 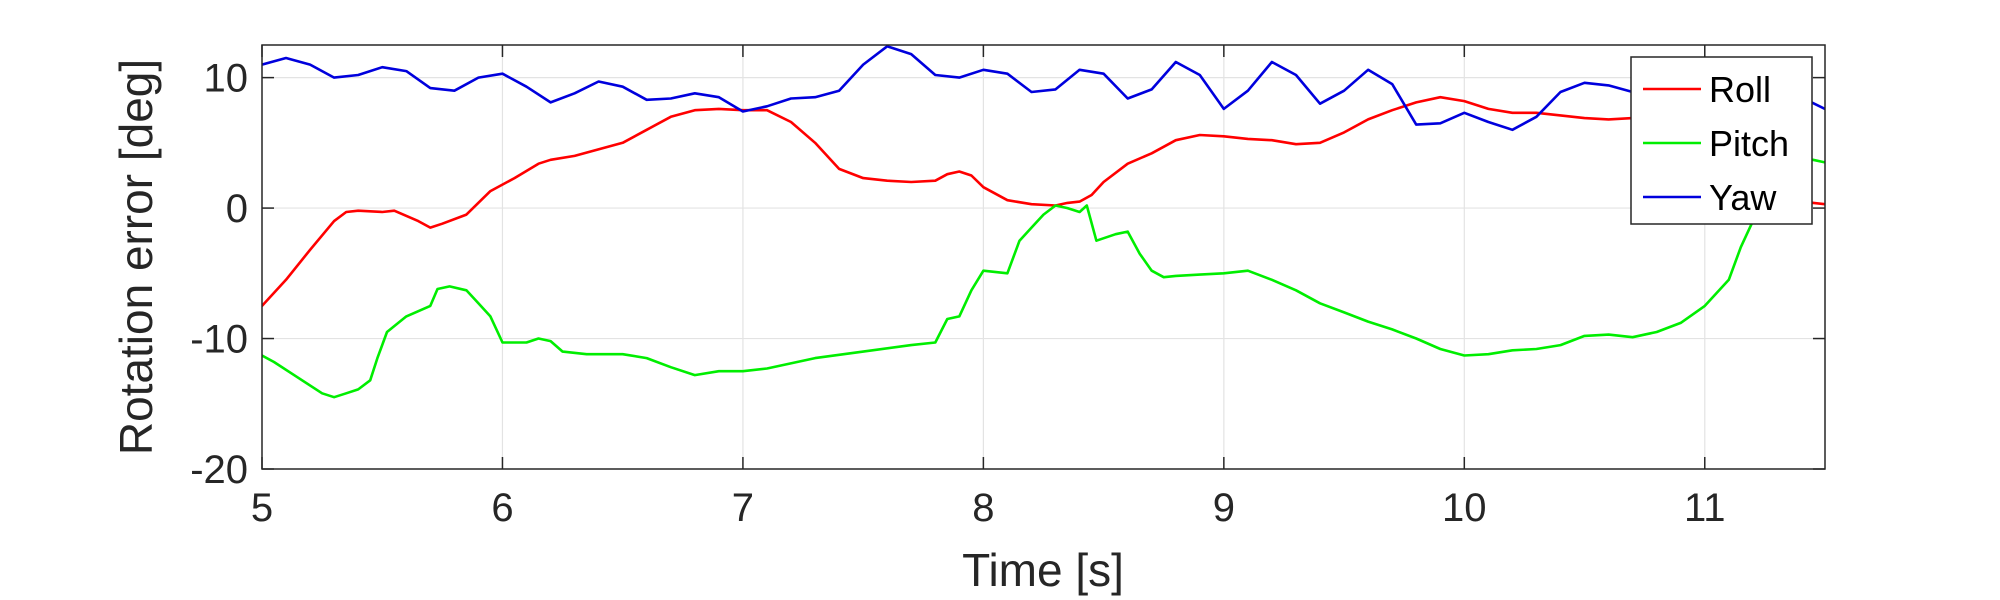 What do you see at coordinates (237, 209) in the screenshot?
I see `y-tick-label: 0` at bounding box center [237, 209].